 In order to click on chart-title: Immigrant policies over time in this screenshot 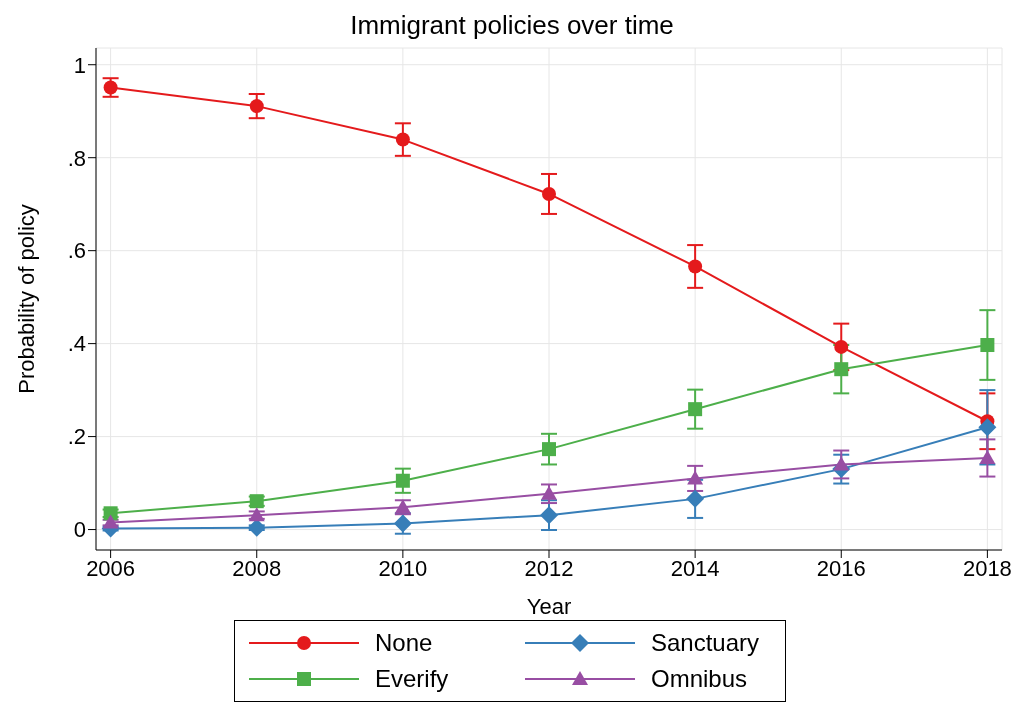, I will do `click(512, 25)`.